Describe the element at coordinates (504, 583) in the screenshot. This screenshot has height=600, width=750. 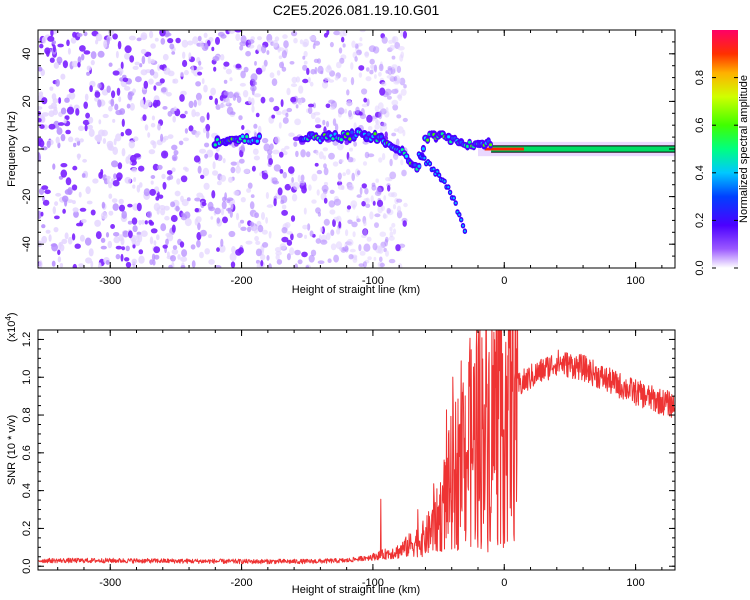
I see `x-tick-label: 0` at that location.